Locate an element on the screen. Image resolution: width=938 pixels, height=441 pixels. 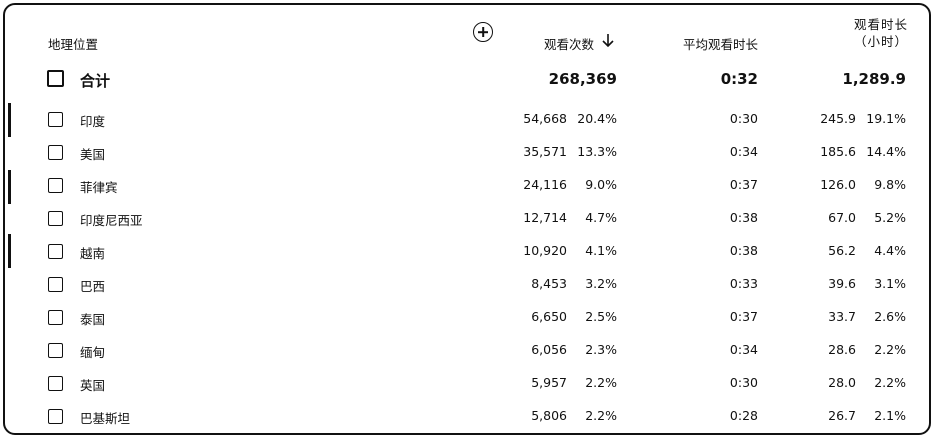
views-value: 6,056 is located at coordinates (549, 349).